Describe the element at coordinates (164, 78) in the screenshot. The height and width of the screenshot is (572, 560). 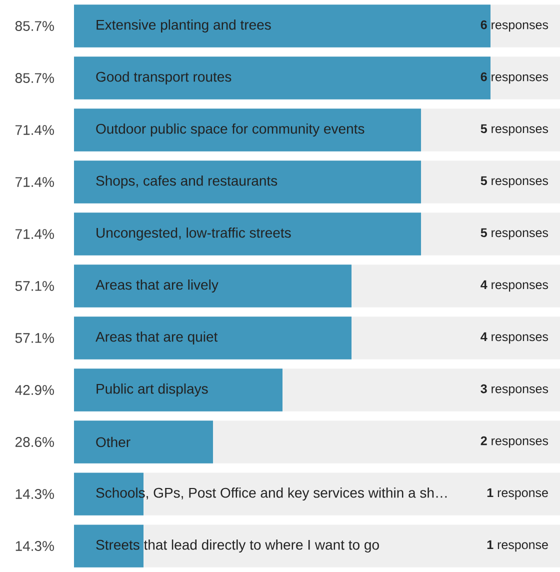
I see `y-tick-label: Good transport routes` at that location.